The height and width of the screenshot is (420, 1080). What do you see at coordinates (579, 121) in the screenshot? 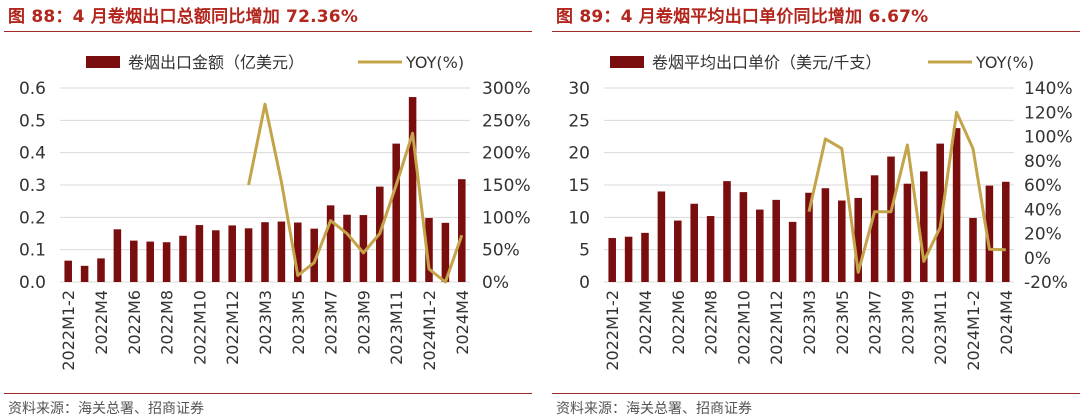
I see `y-tick-label-left: 25` at bounding box center [579, 121].